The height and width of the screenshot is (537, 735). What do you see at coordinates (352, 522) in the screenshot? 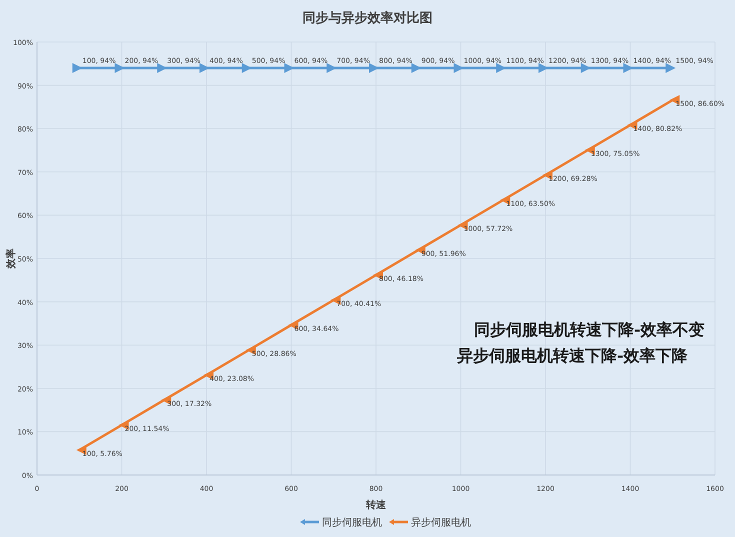
I see `legend-label: 同步伺服电机` at bounding box center [352, 522].